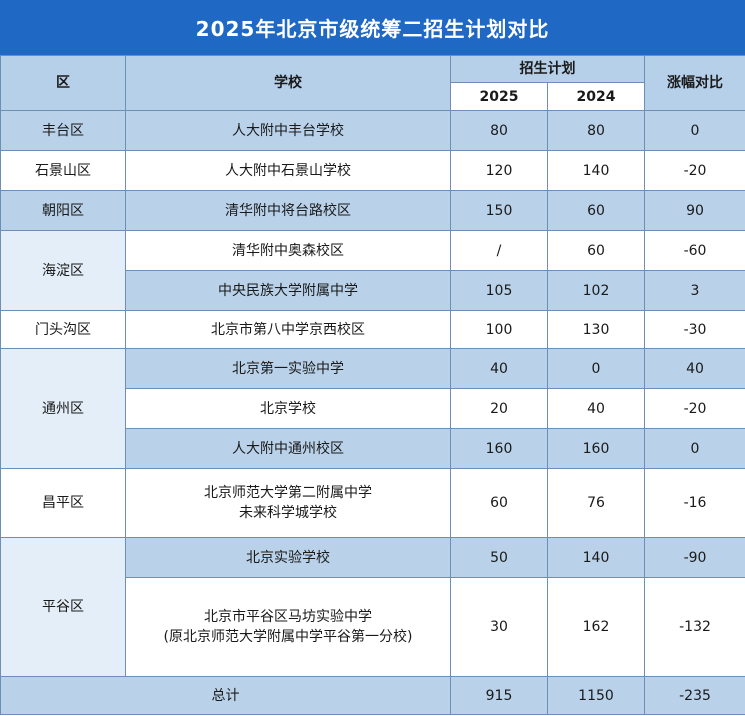 This screenshot has width=745, height=716. What do you see at coordinates (288, 493) in the screenshot?
I see `school-line: 北京师范大学第二附属中学` at bounding box center [288, 493].